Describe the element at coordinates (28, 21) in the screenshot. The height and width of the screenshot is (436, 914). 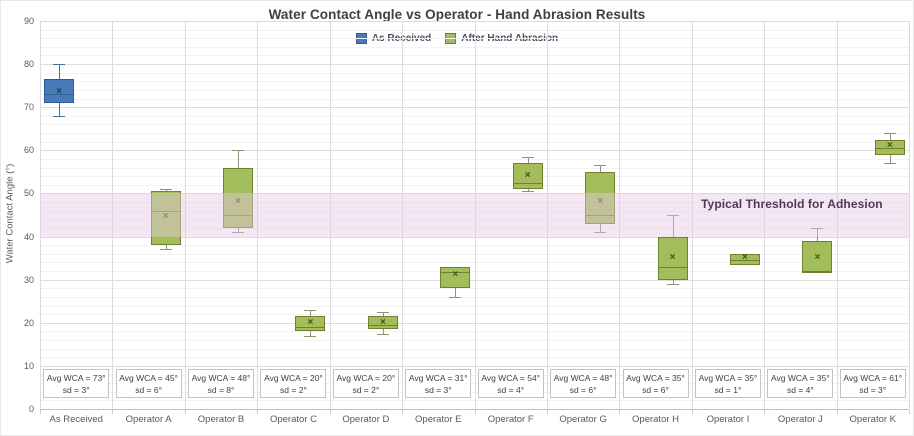
I see `y-tick-label: 90` at that location.